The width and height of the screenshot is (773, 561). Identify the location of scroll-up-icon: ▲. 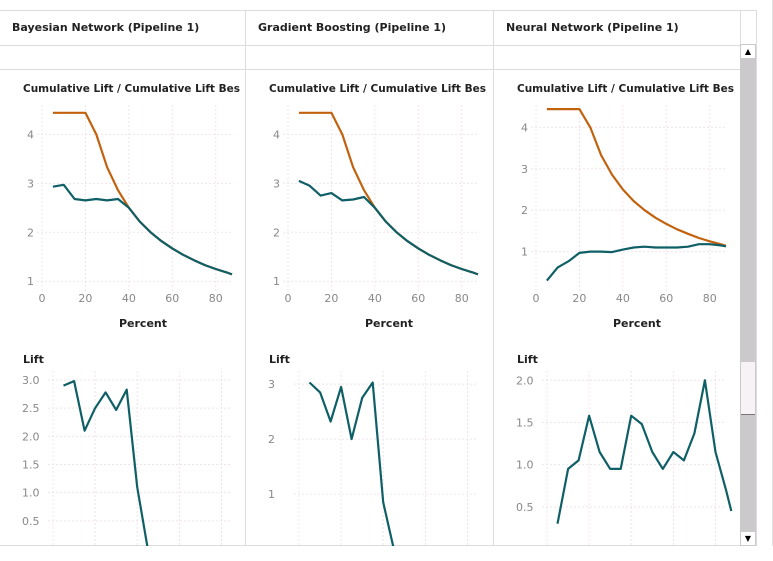
(748, 51).